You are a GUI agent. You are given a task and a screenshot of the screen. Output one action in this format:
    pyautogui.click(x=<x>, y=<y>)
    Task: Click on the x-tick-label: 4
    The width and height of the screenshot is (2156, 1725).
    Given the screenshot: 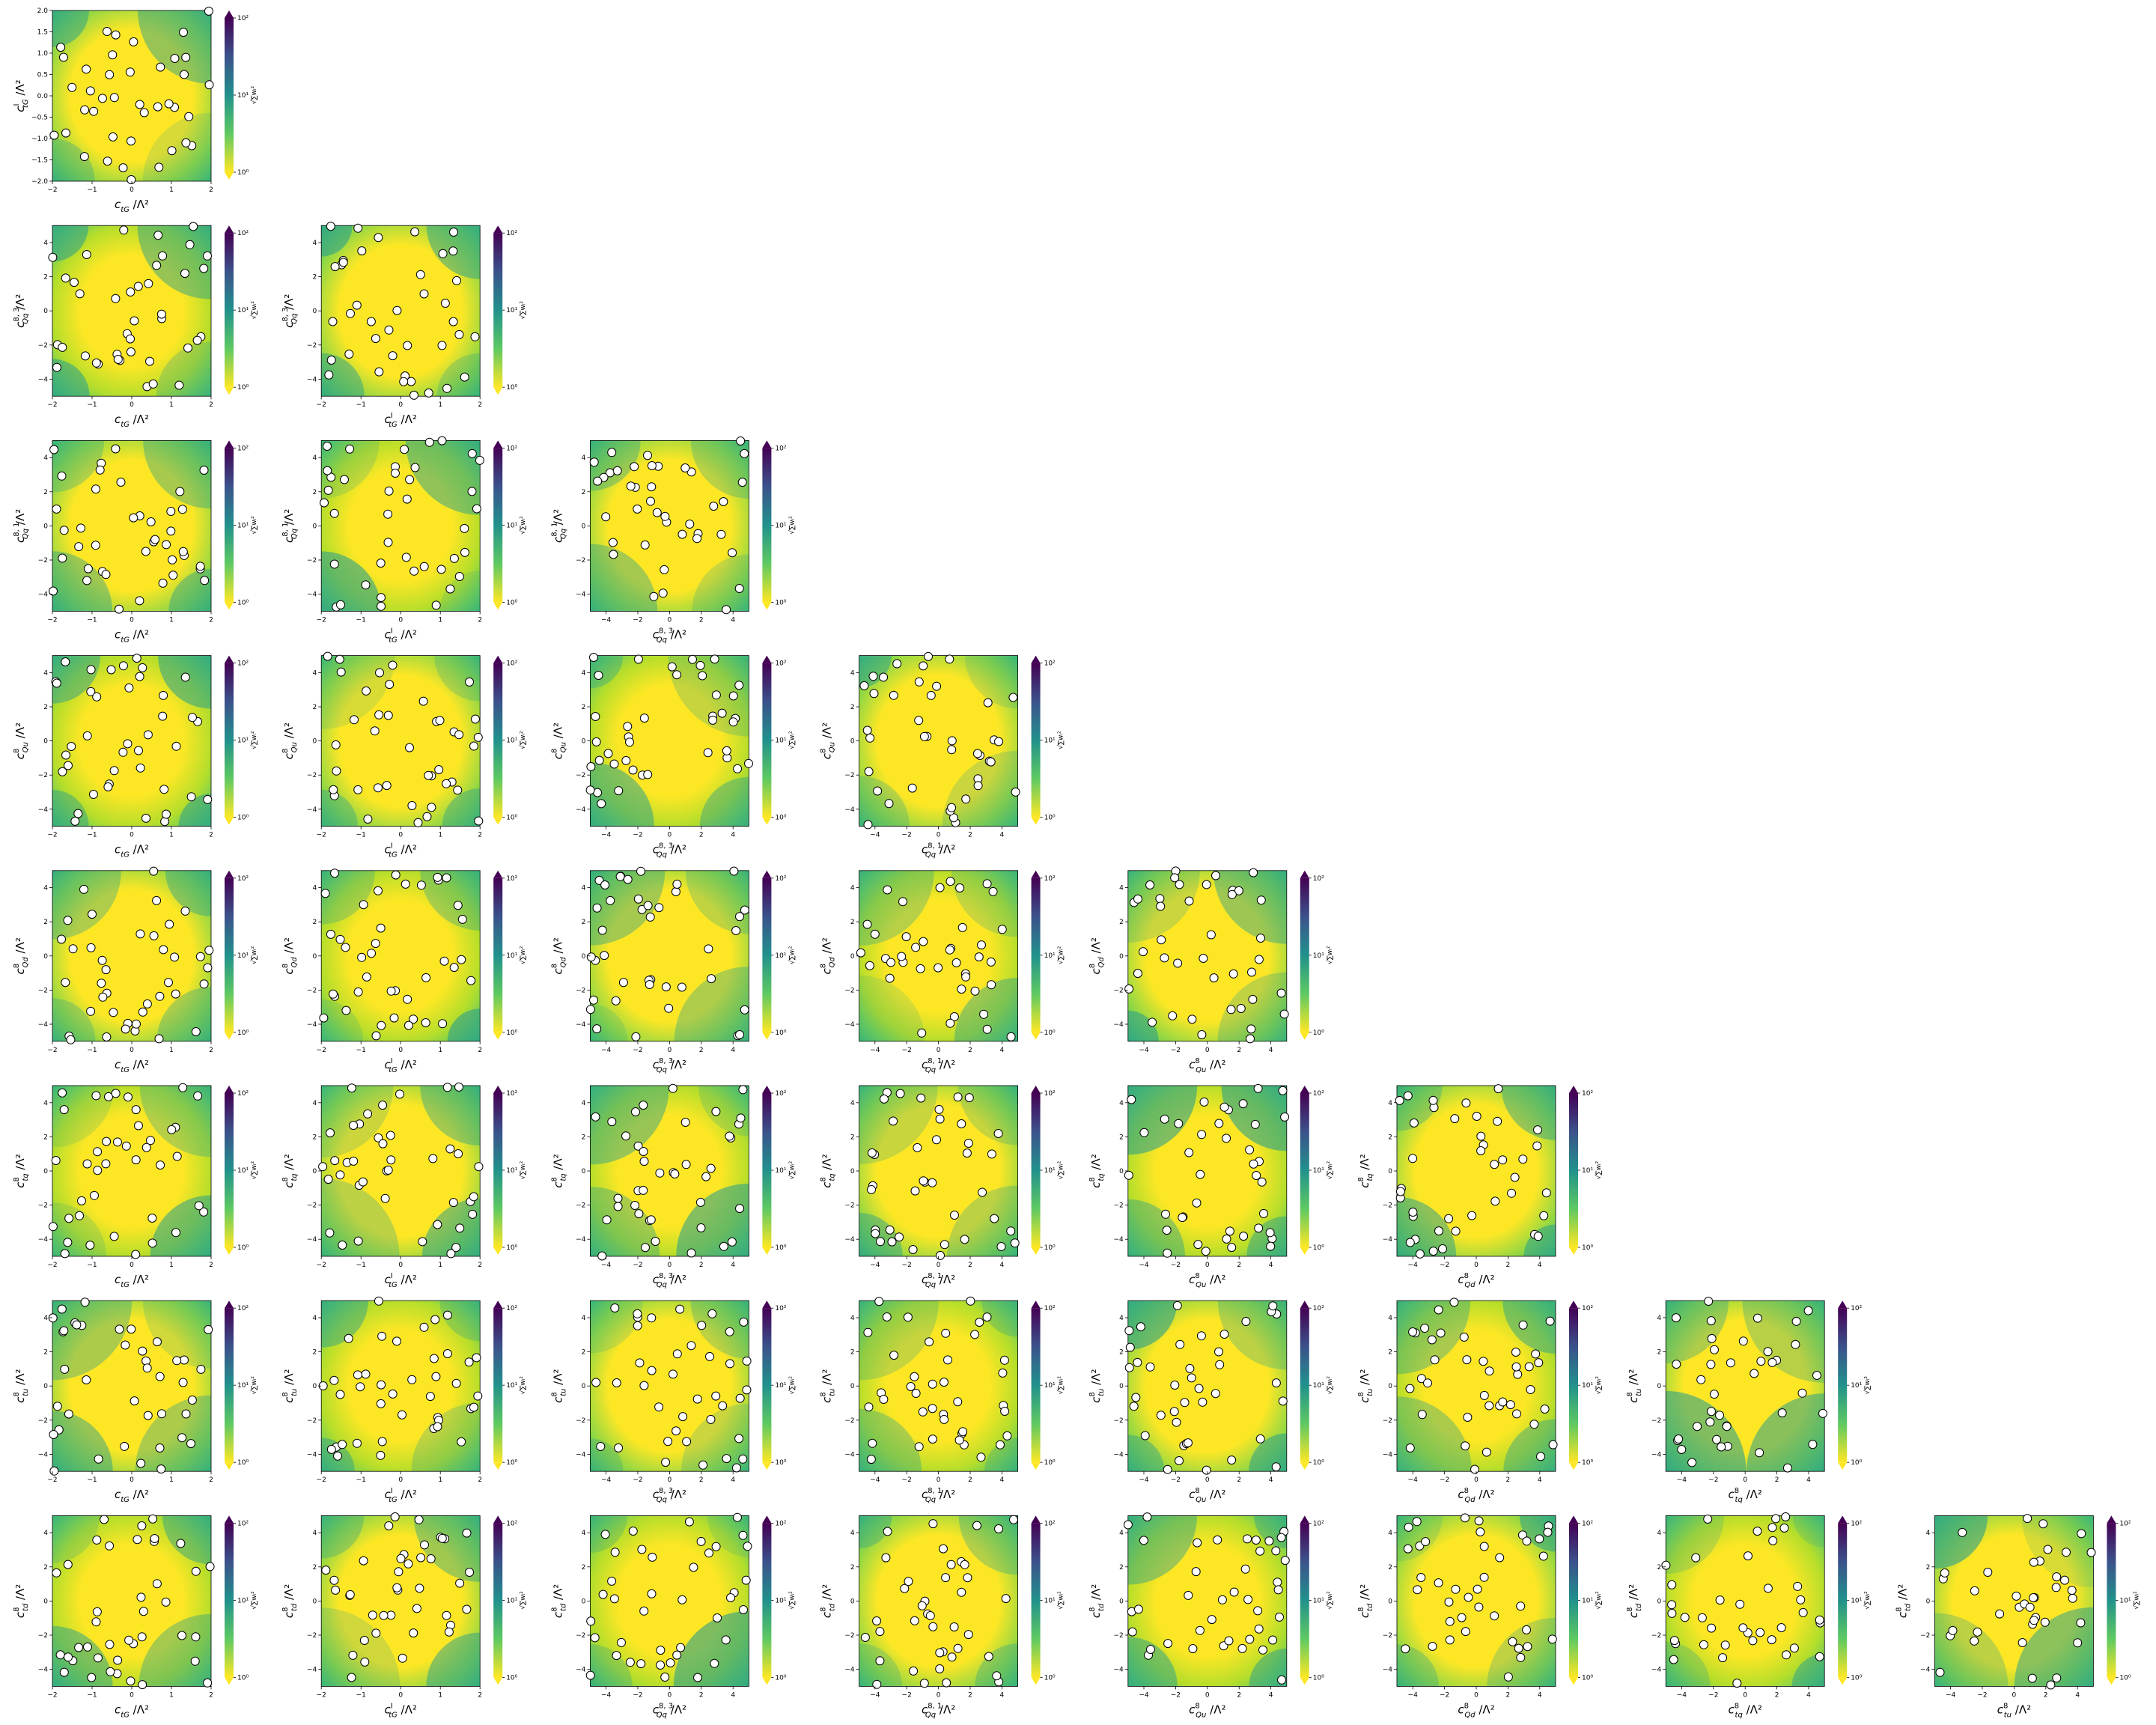 What is the action you would take?
    pyautogui.click(x=733, y=620)
    